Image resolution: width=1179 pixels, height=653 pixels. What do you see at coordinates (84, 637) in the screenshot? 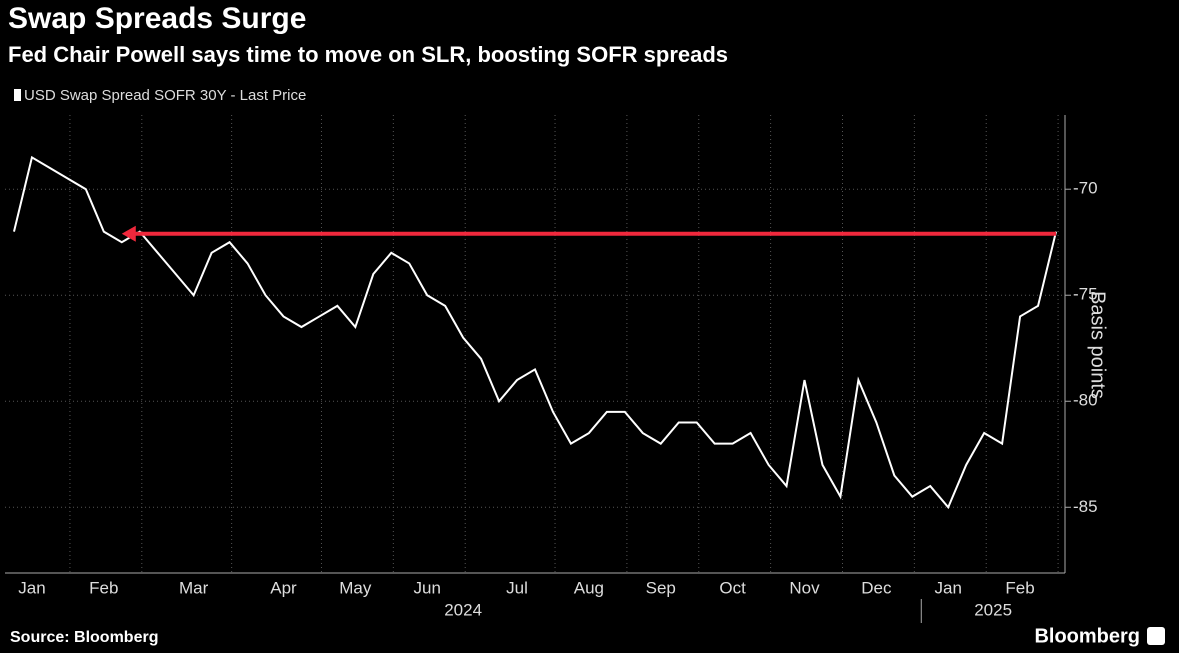
I see `source: Source: Bloomberg` at bounding box center [84, 637].